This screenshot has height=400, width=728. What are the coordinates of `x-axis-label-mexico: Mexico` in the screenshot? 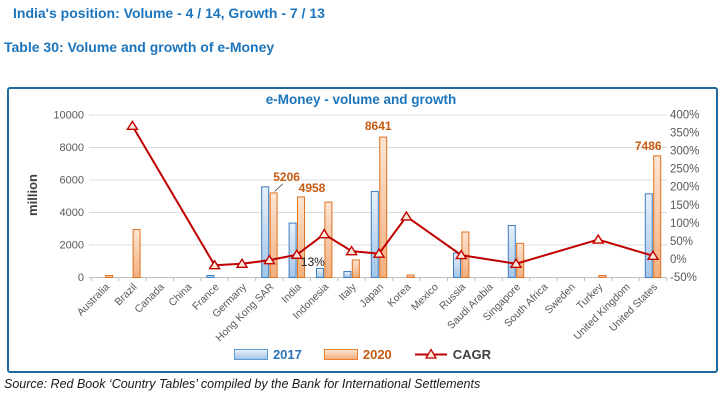 It's located at (425, 297).